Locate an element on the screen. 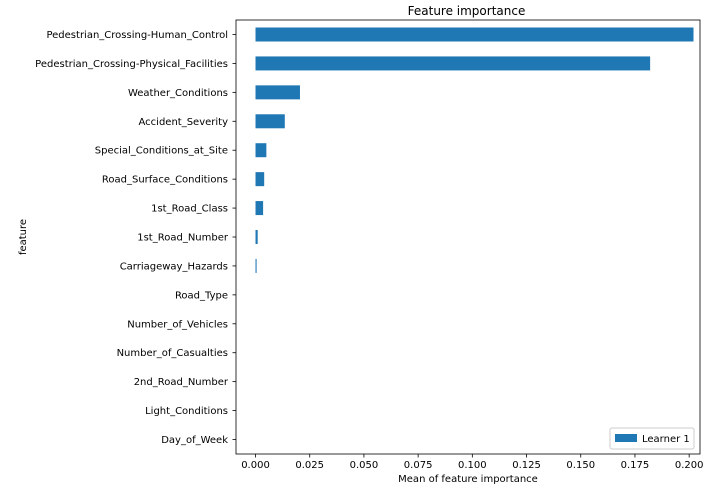  y-tick-label: Carriageway_Hazards is located at coordinates (174, 266).